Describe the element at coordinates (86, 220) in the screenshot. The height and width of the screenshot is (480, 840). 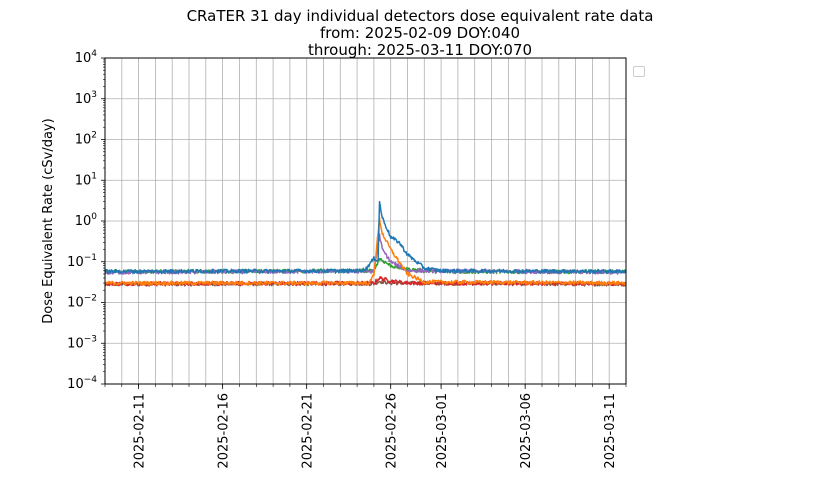
I see `y-tick-label: 10⁰` at that location.